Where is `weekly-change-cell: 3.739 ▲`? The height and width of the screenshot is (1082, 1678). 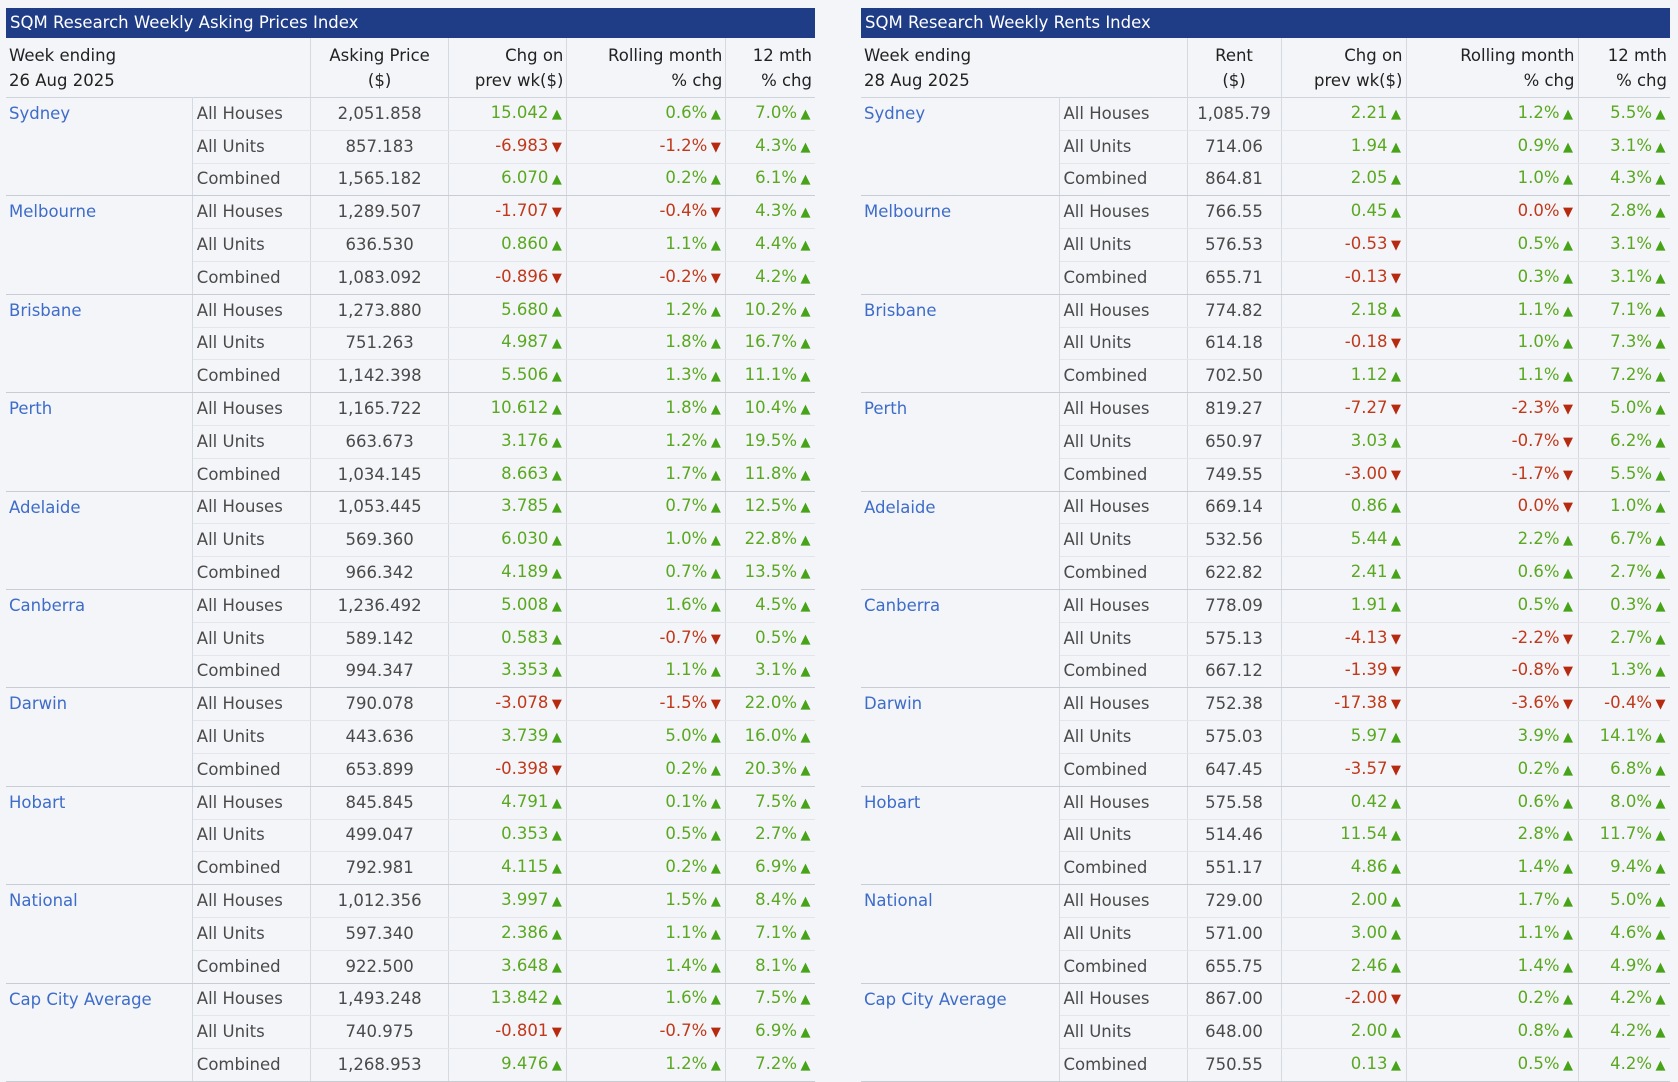
weekly-change-cell: 3.739 ▲ is located at coordinates (508, 737).